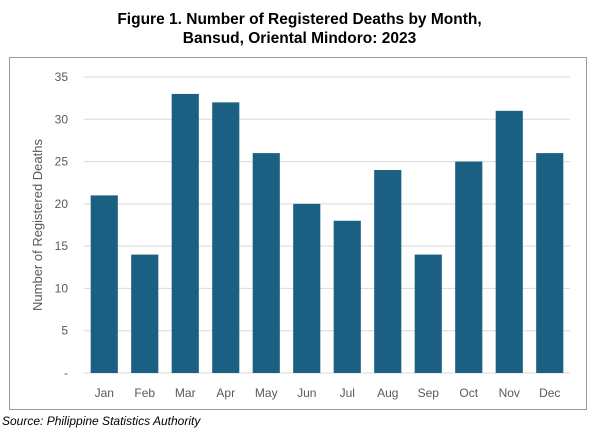 The width and height of the screenshot is (599, 435). I want to click on x-tick-label: Mar, so click(185, 393).